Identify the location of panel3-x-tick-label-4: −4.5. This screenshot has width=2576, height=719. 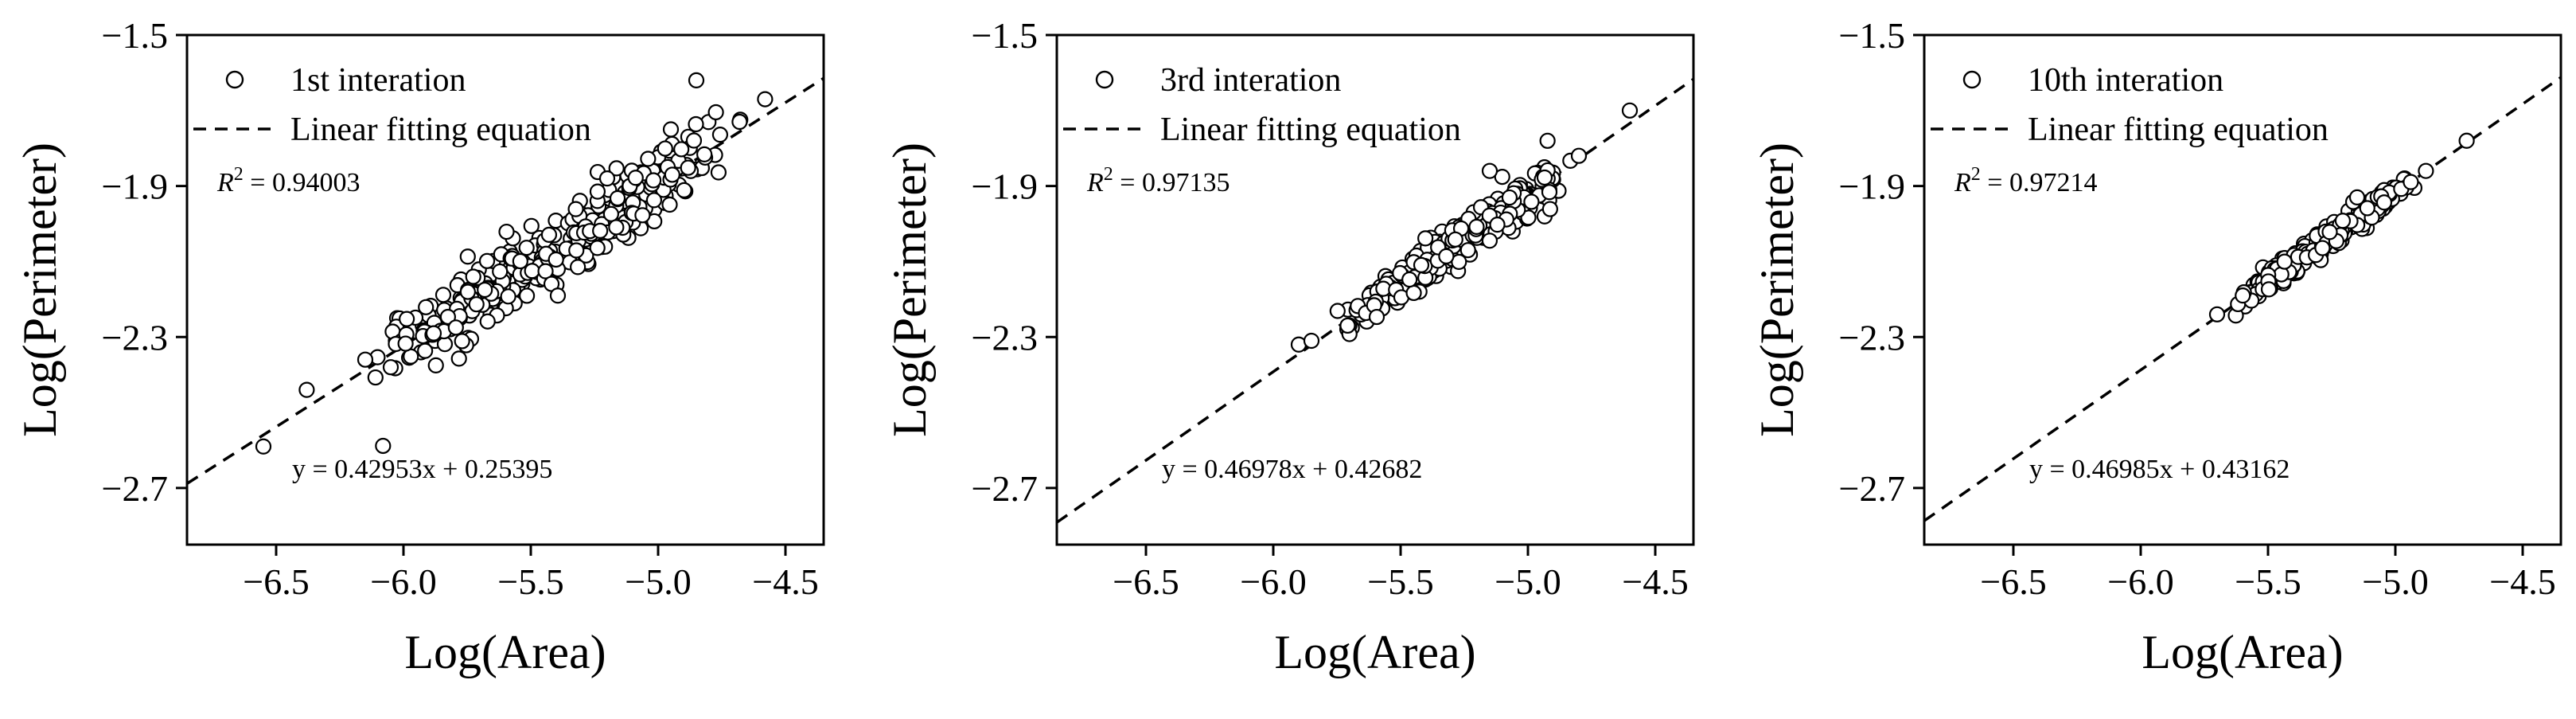
(2522, 581).